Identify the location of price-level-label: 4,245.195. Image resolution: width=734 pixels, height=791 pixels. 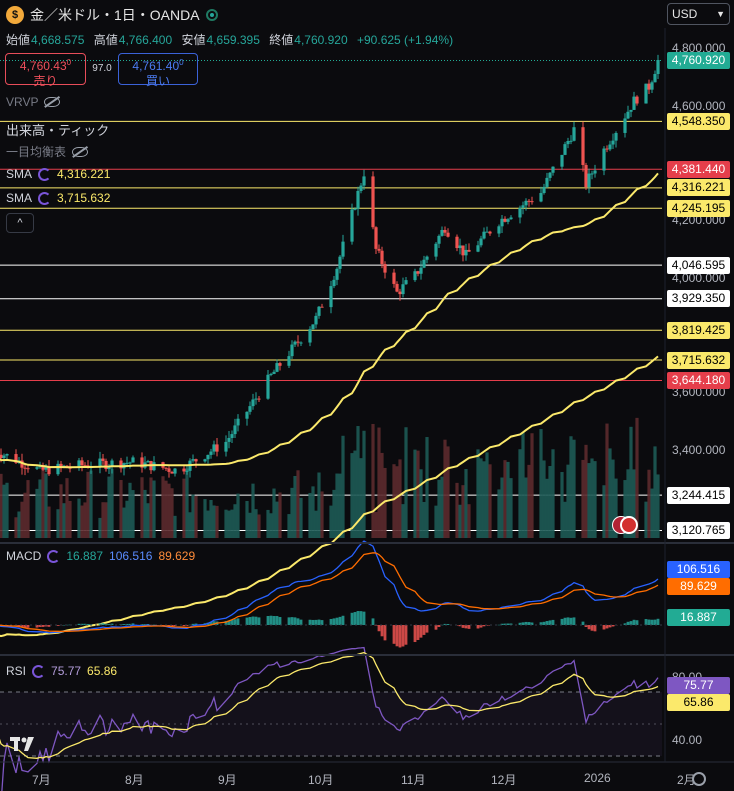
(698, 208).